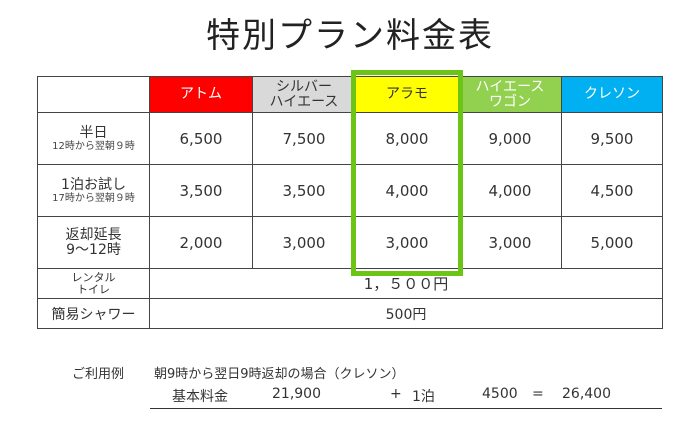 This screenshot has width=700, height=427. I want to click on price-cell: 6,500, so click(201, 138).